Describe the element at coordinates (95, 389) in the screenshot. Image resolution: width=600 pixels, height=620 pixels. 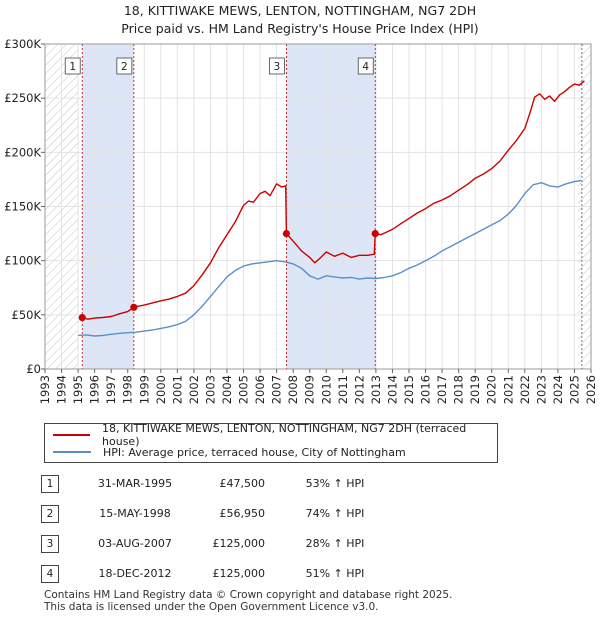
I see `x-tick-label: 1996` at that location.